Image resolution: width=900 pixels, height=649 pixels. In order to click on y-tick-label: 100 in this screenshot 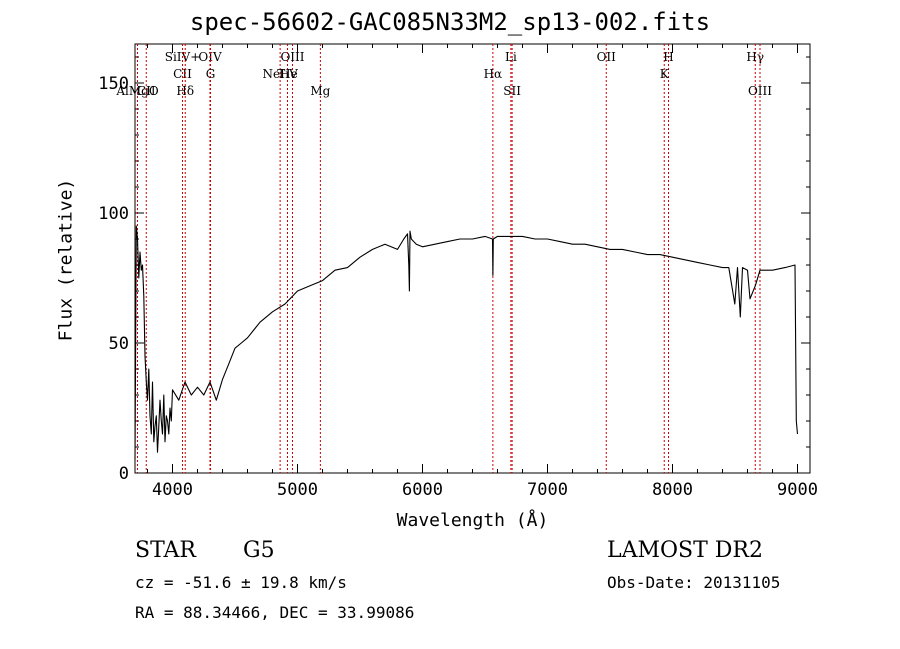, I will do `click(113, 214)`.